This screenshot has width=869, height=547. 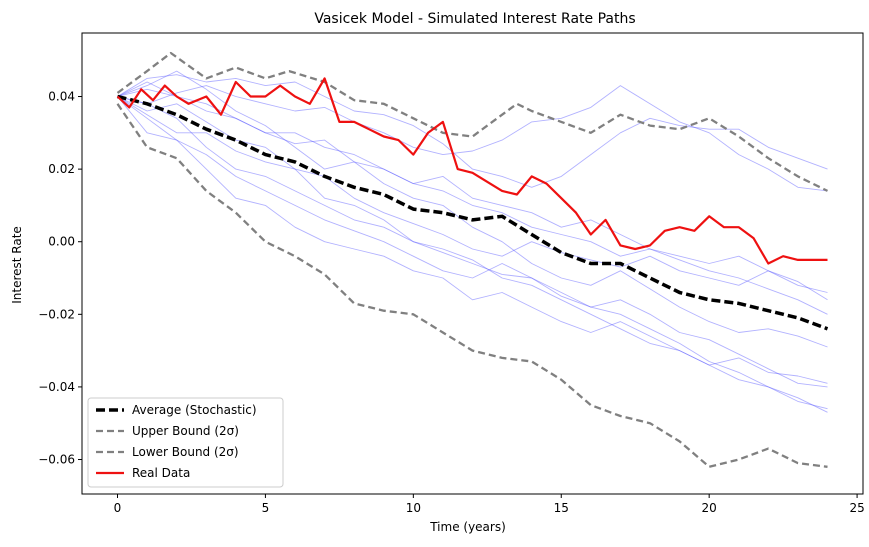 I want to click on y-axis-title: Interest Rate, so click(x=17, y=265).